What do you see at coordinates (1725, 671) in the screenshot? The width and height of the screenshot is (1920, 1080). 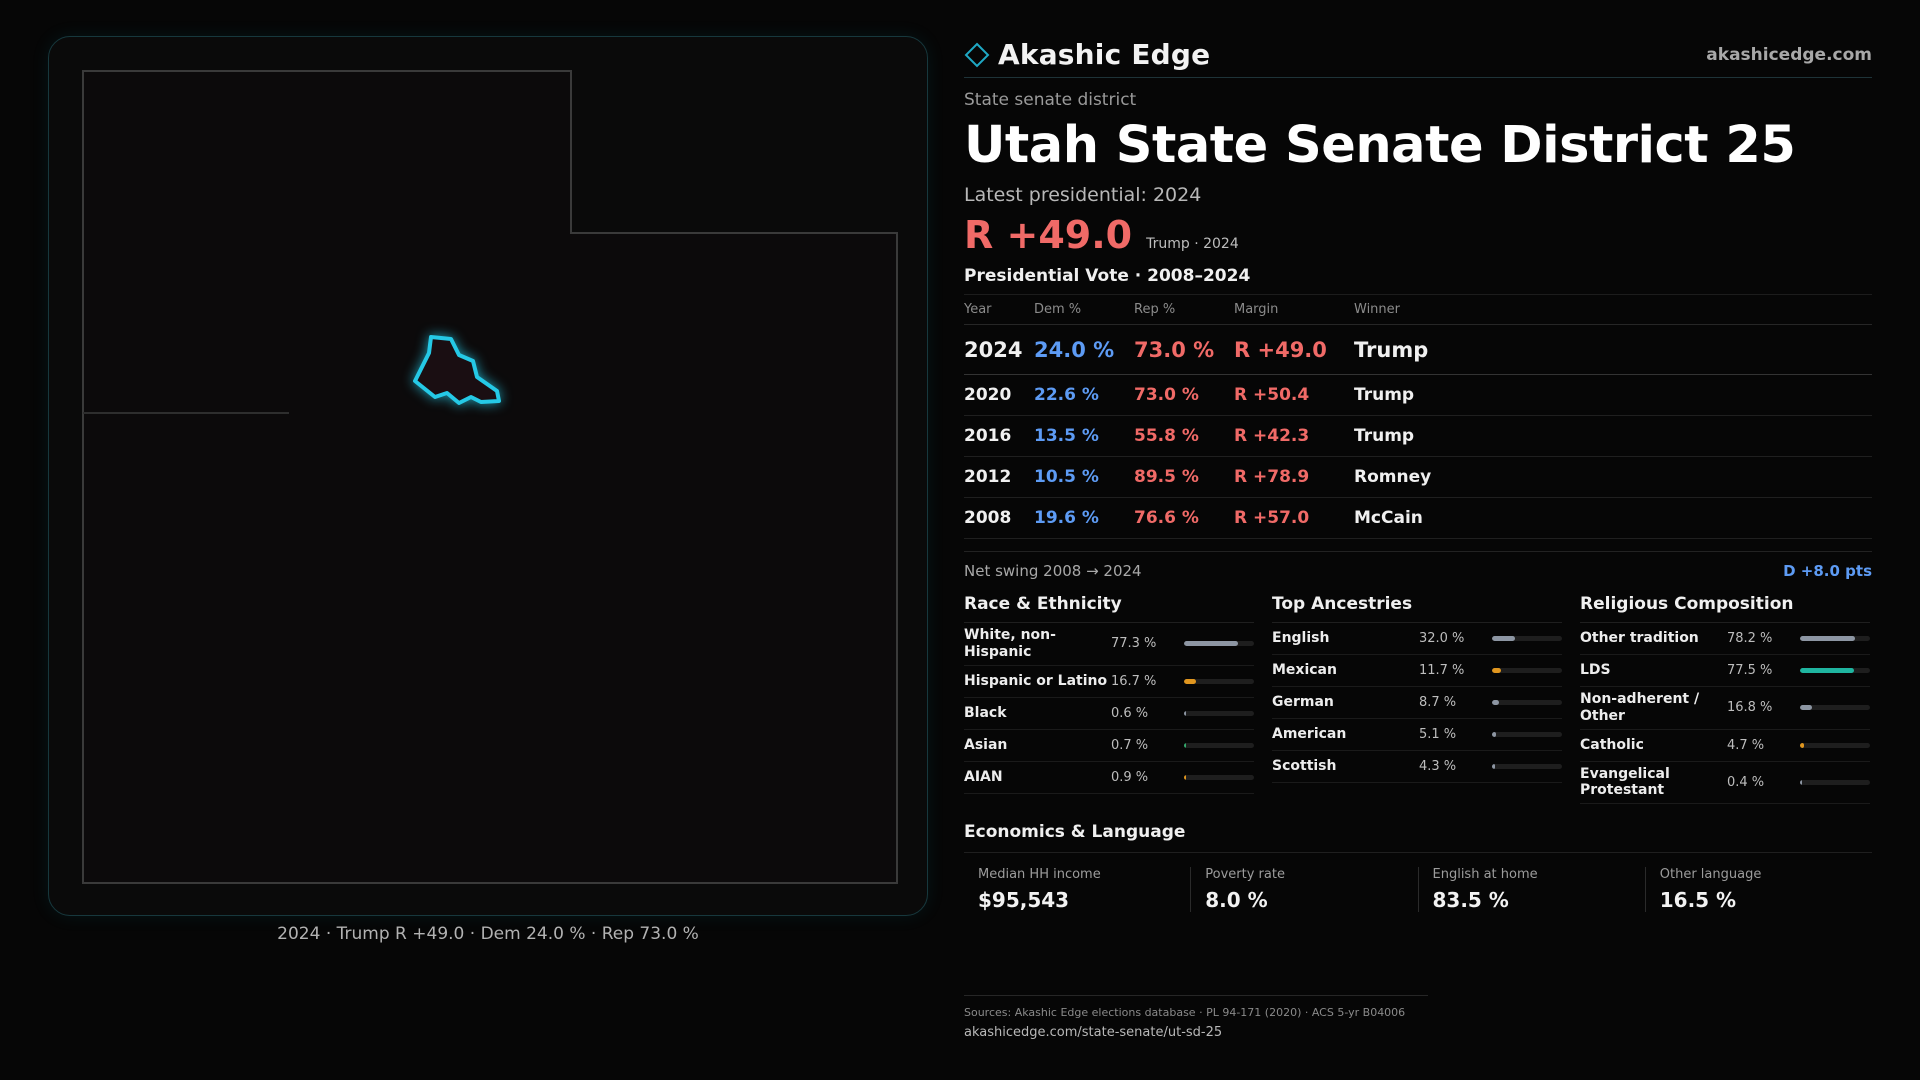 I see `list-item: LDS 77.5 %` at bounding box center [1725, 671].